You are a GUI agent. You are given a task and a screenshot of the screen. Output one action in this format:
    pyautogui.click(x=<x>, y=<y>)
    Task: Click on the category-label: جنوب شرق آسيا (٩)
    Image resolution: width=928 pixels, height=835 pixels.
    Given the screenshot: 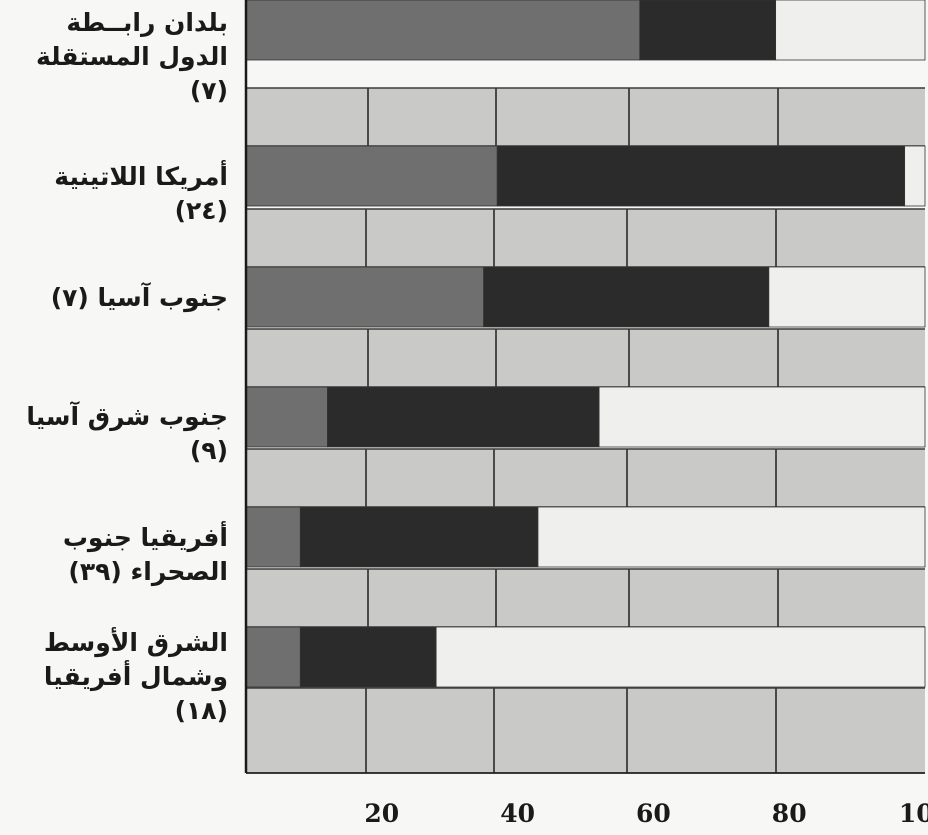 What is the action you would take?
    pyautogui.click(x=127, y=433)
    